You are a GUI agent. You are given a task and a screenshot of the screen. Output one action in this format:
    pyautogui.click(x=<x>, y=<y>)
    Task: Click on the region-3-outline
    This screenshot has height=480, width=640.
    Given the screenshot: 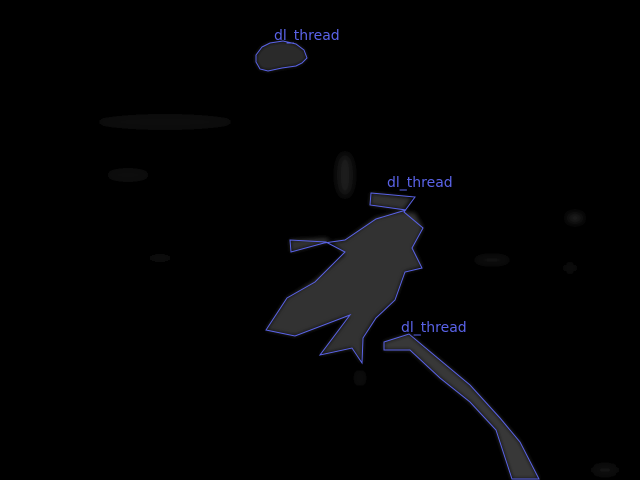 What is the action you would take?
    pyautogui.click(x=461, y=406)
    